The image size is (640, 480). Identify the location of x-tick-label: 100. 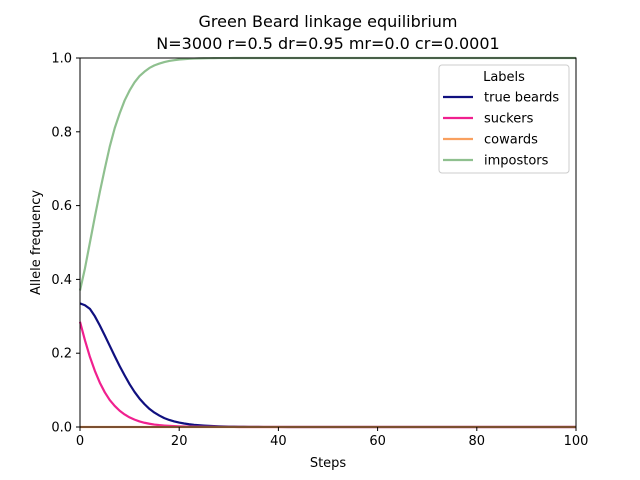
(576, 441).